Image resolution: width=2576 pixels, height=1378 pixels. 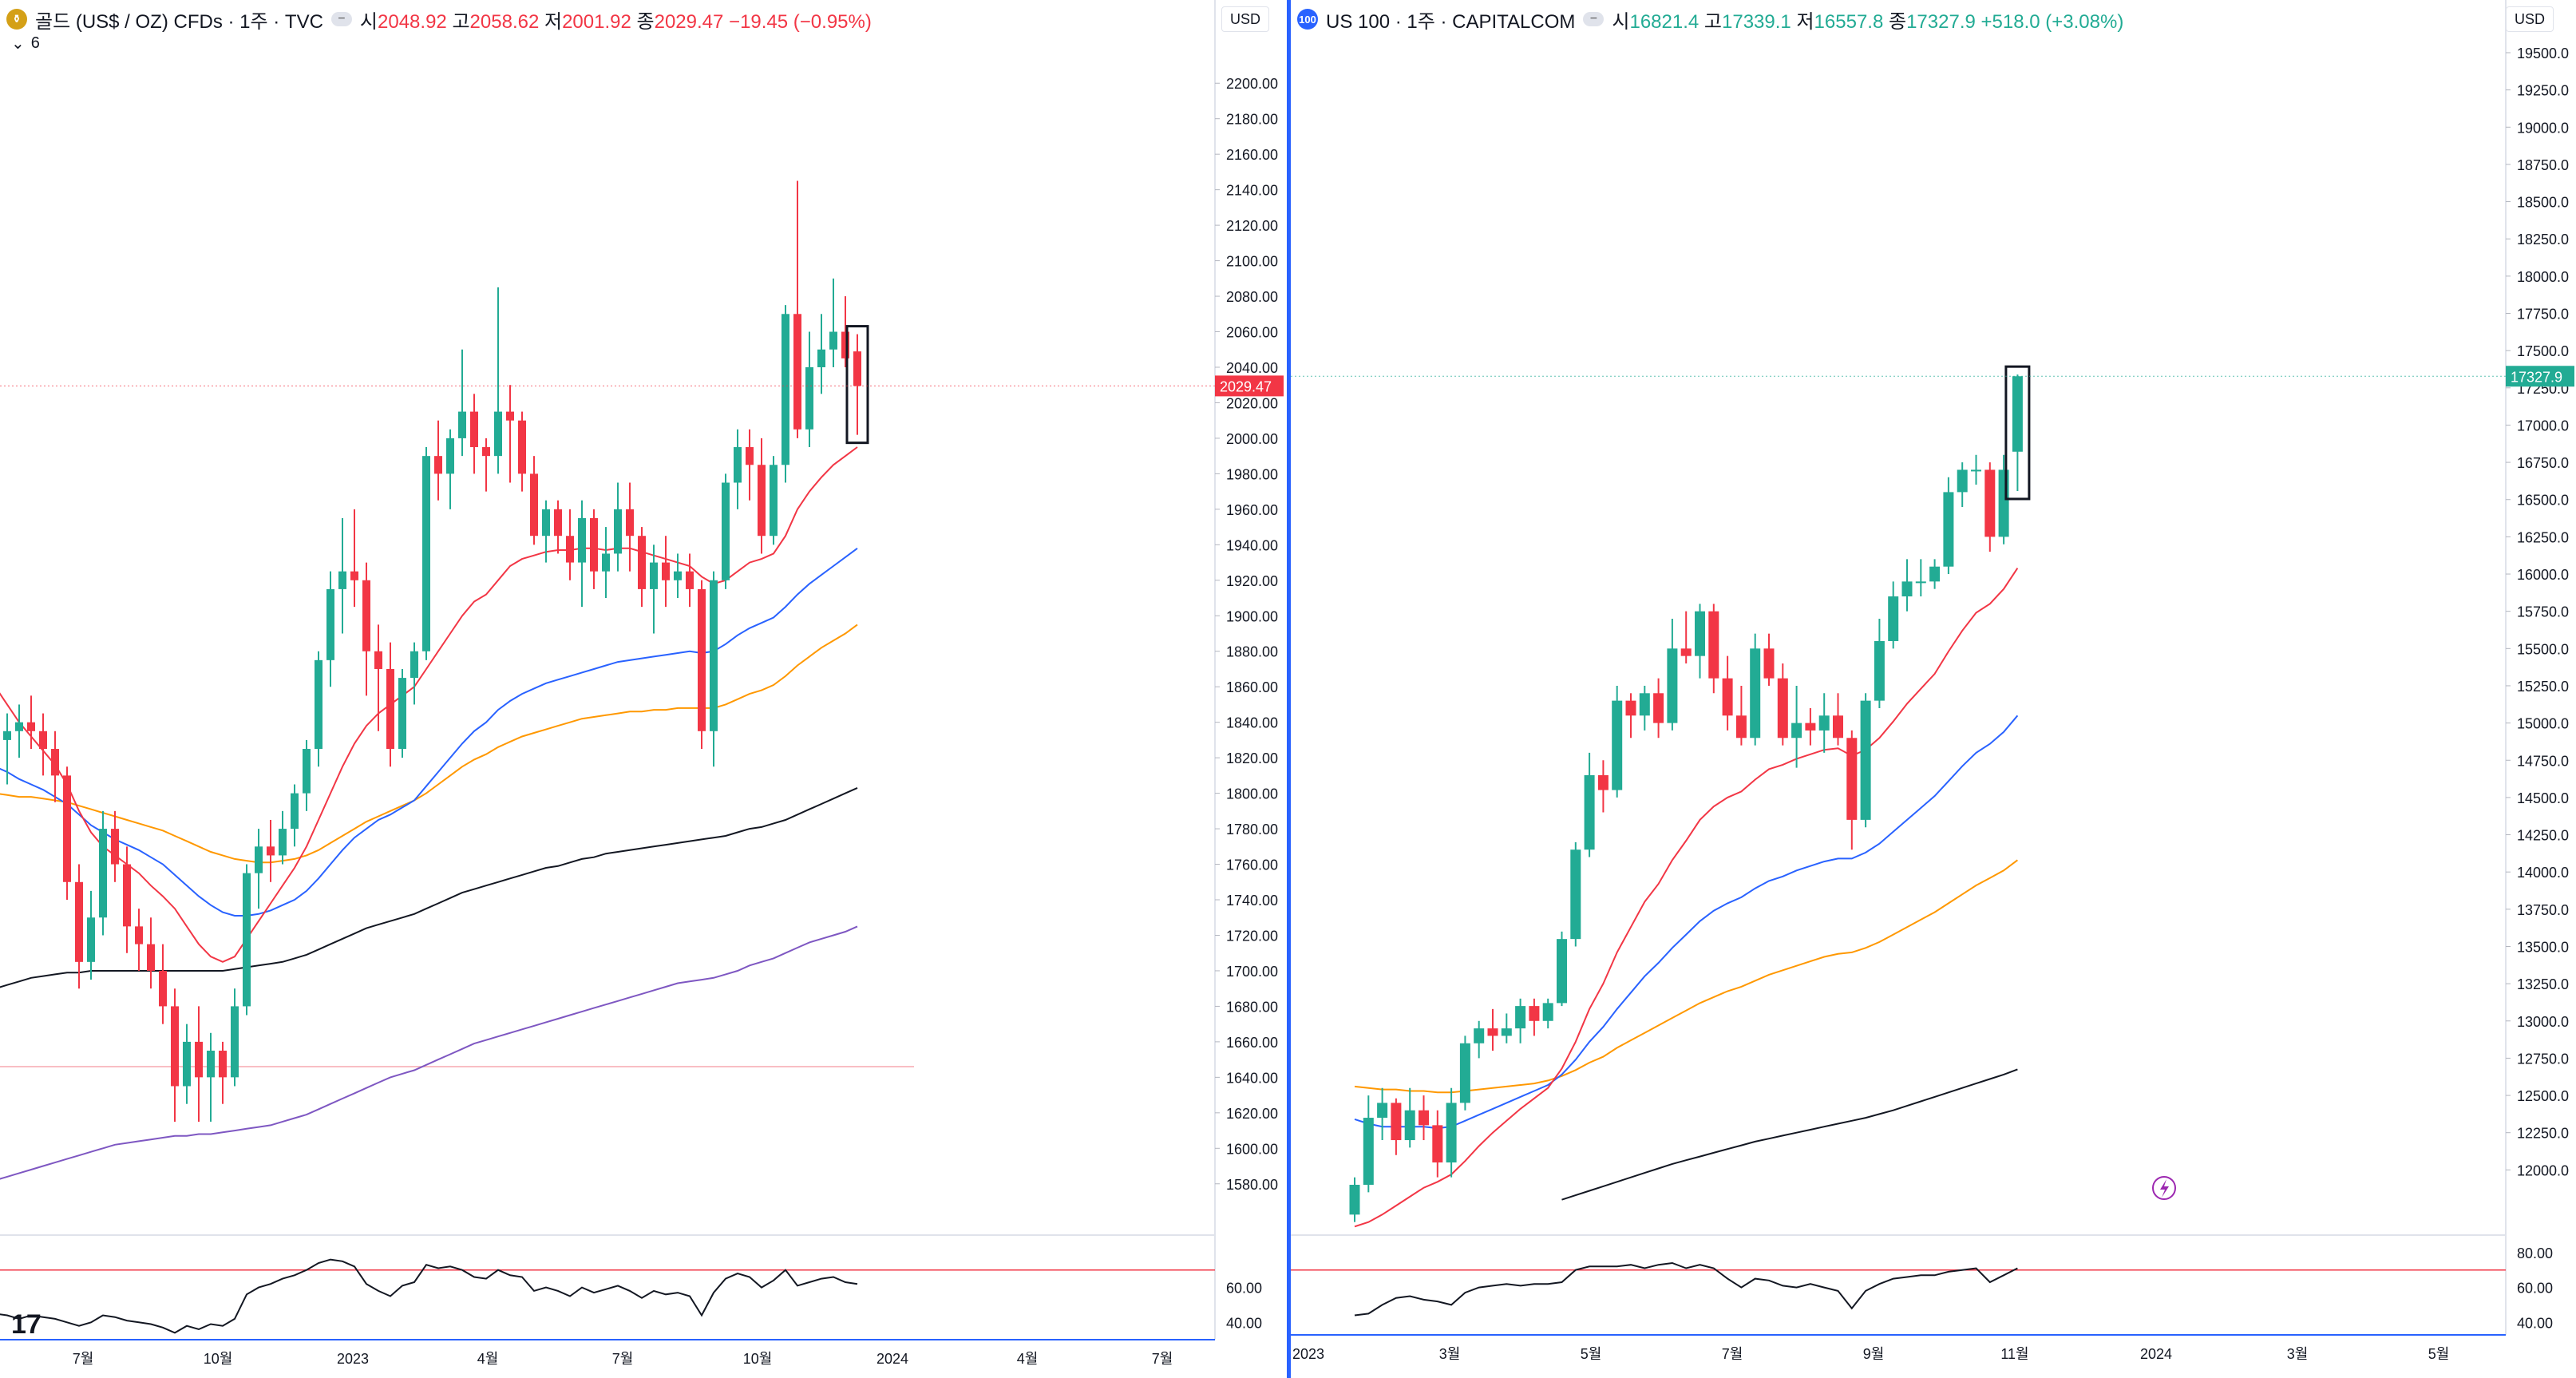 What do you see at coordinates (2543, 128) in the screenshot?
I see `price-tick-label: 19000.0` at bounding box center [2543, 128].